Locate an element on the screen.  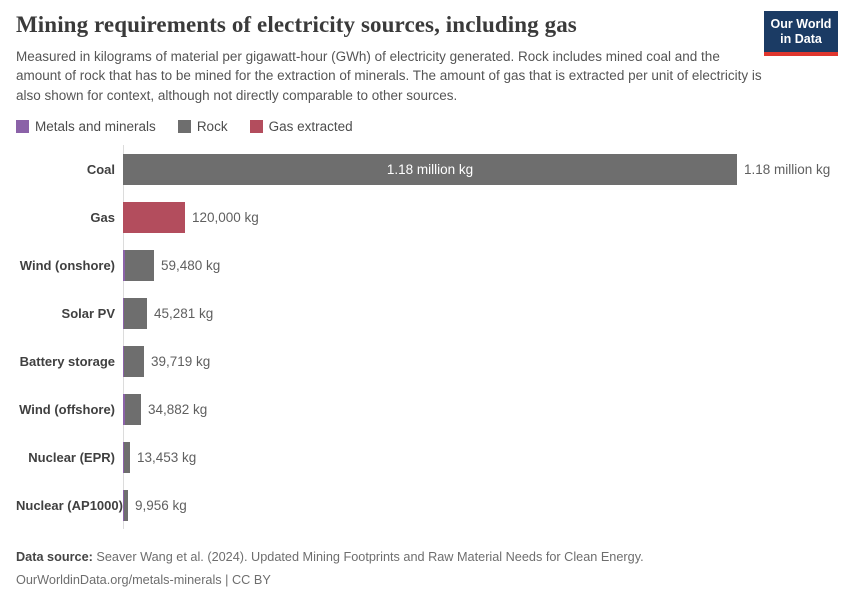
chart-row: Battery storage 39,719 kg is located at coordinates (425, 361).